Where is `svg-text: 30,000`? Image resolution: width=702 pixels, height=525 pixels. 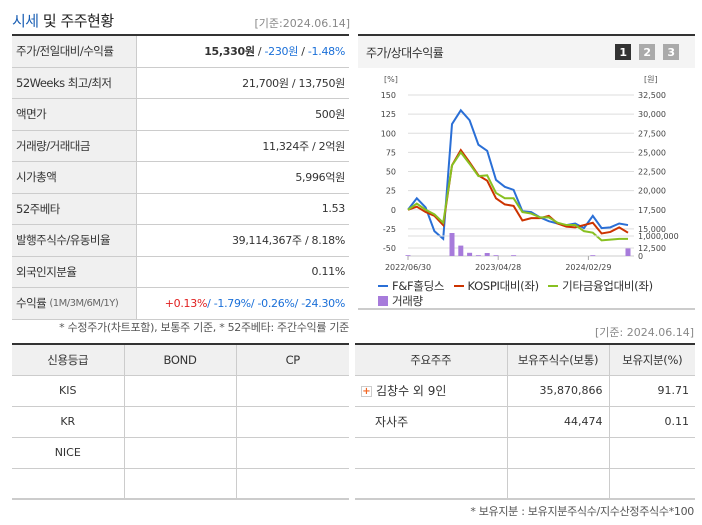 svg-text: 30,000 is located at coordinates (652, 114).